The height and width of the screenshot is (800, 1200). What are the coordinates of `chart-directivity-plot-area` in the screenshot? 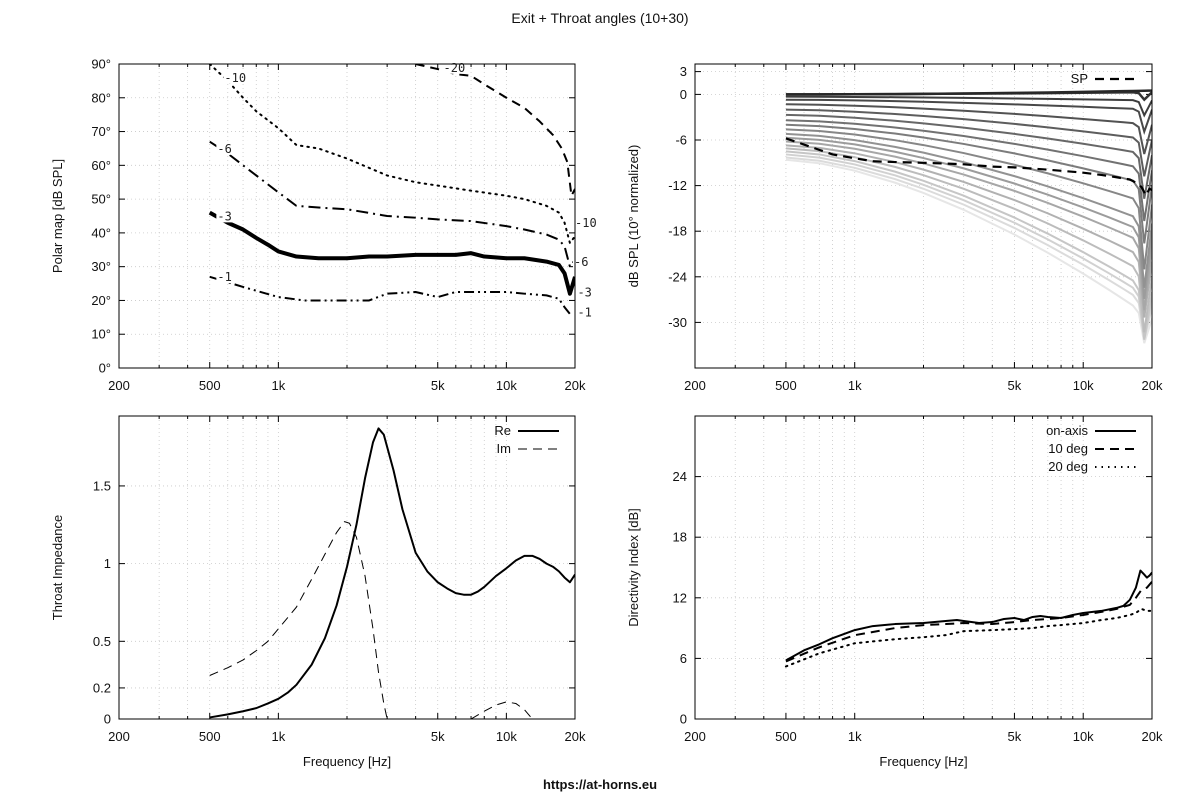 It's located at (968, 618).